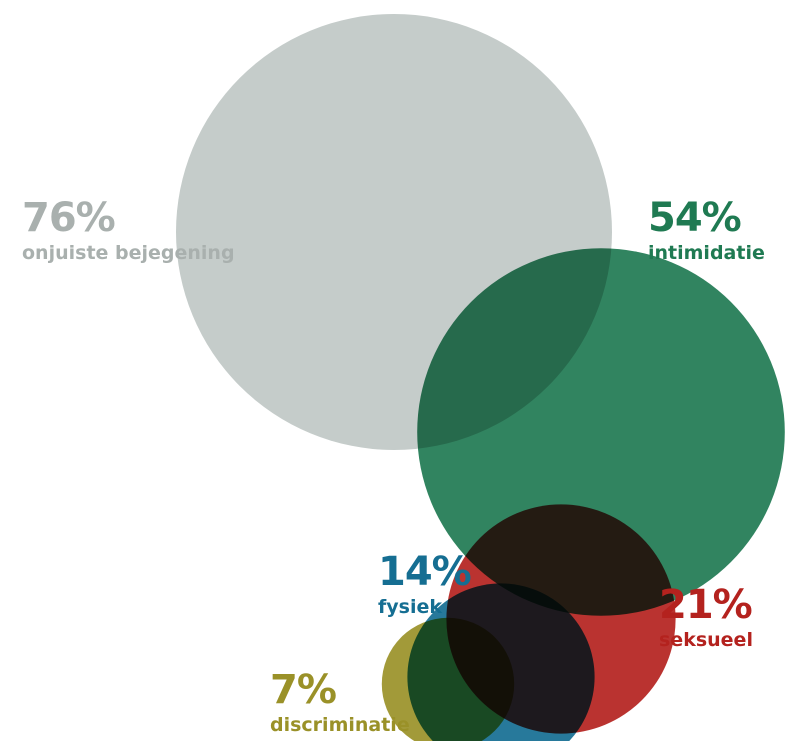 The height and width of the screenshot is (741, 795). What do you see at coordinates (128, 253) in the screenshot?
I see `category-label-onjuiste-bejegening: onjuiste bejegening` at bounding box center [128, 253].